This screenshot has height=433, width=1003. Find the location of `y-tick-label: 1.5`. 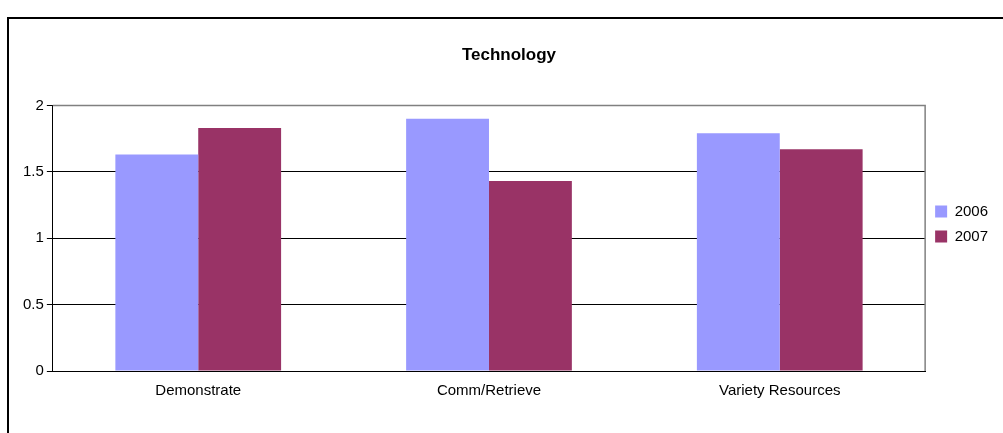

y-tick-label: 1.5 is located at coordinates (33, 170).